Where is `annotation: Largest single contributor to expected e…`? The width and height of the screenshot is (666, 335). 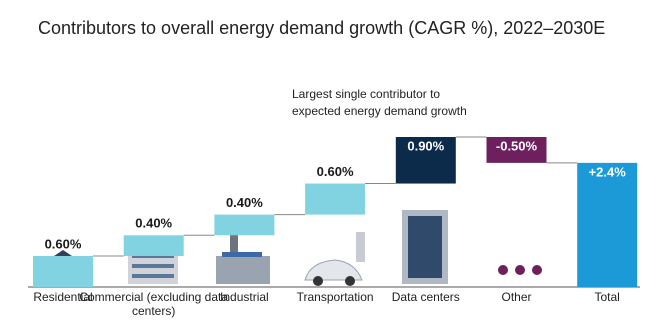 annotation: Largest single contributor to expected e… is located at coordinates (379, 102).